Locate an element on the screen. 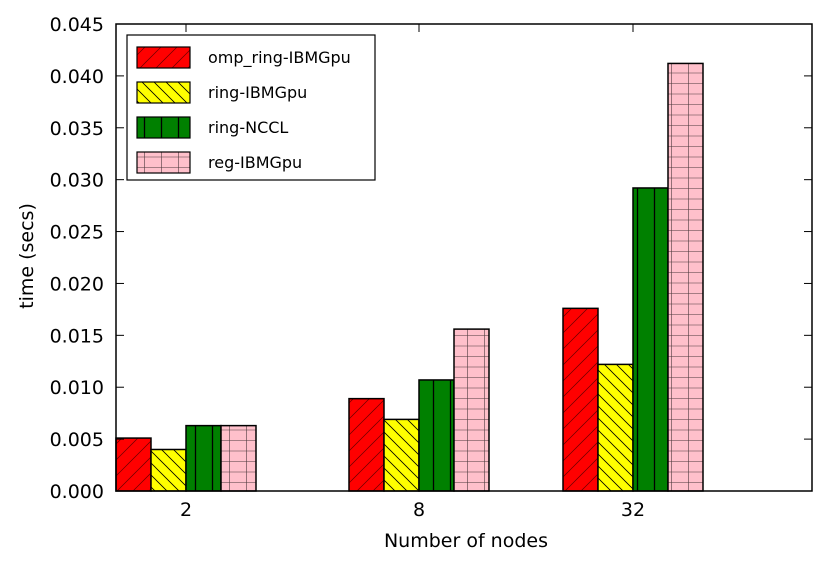 Image resolution: width=830 pixels, height=567 pixels. legend-item: reg-IBMGpu is located at coordinates (219, 162).